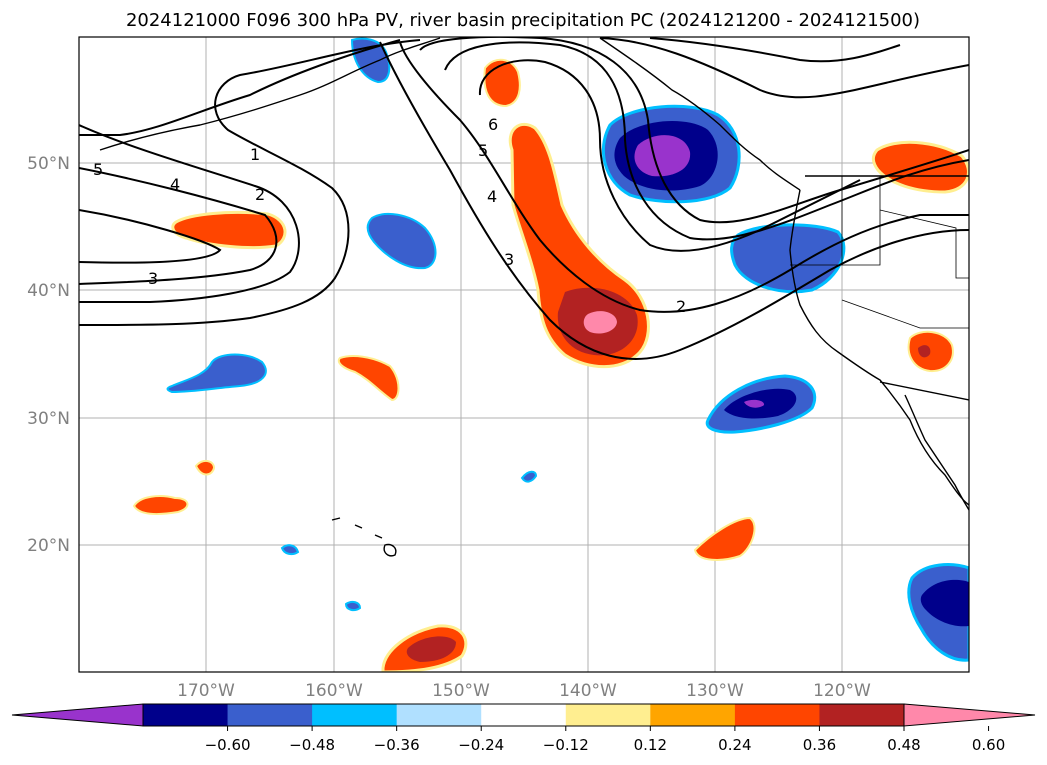 The image size is (1047, 765). Describe the element at coordinates (481, 745) in the screenshot. I see `colorbar-tick-label: −0.24` at that location.